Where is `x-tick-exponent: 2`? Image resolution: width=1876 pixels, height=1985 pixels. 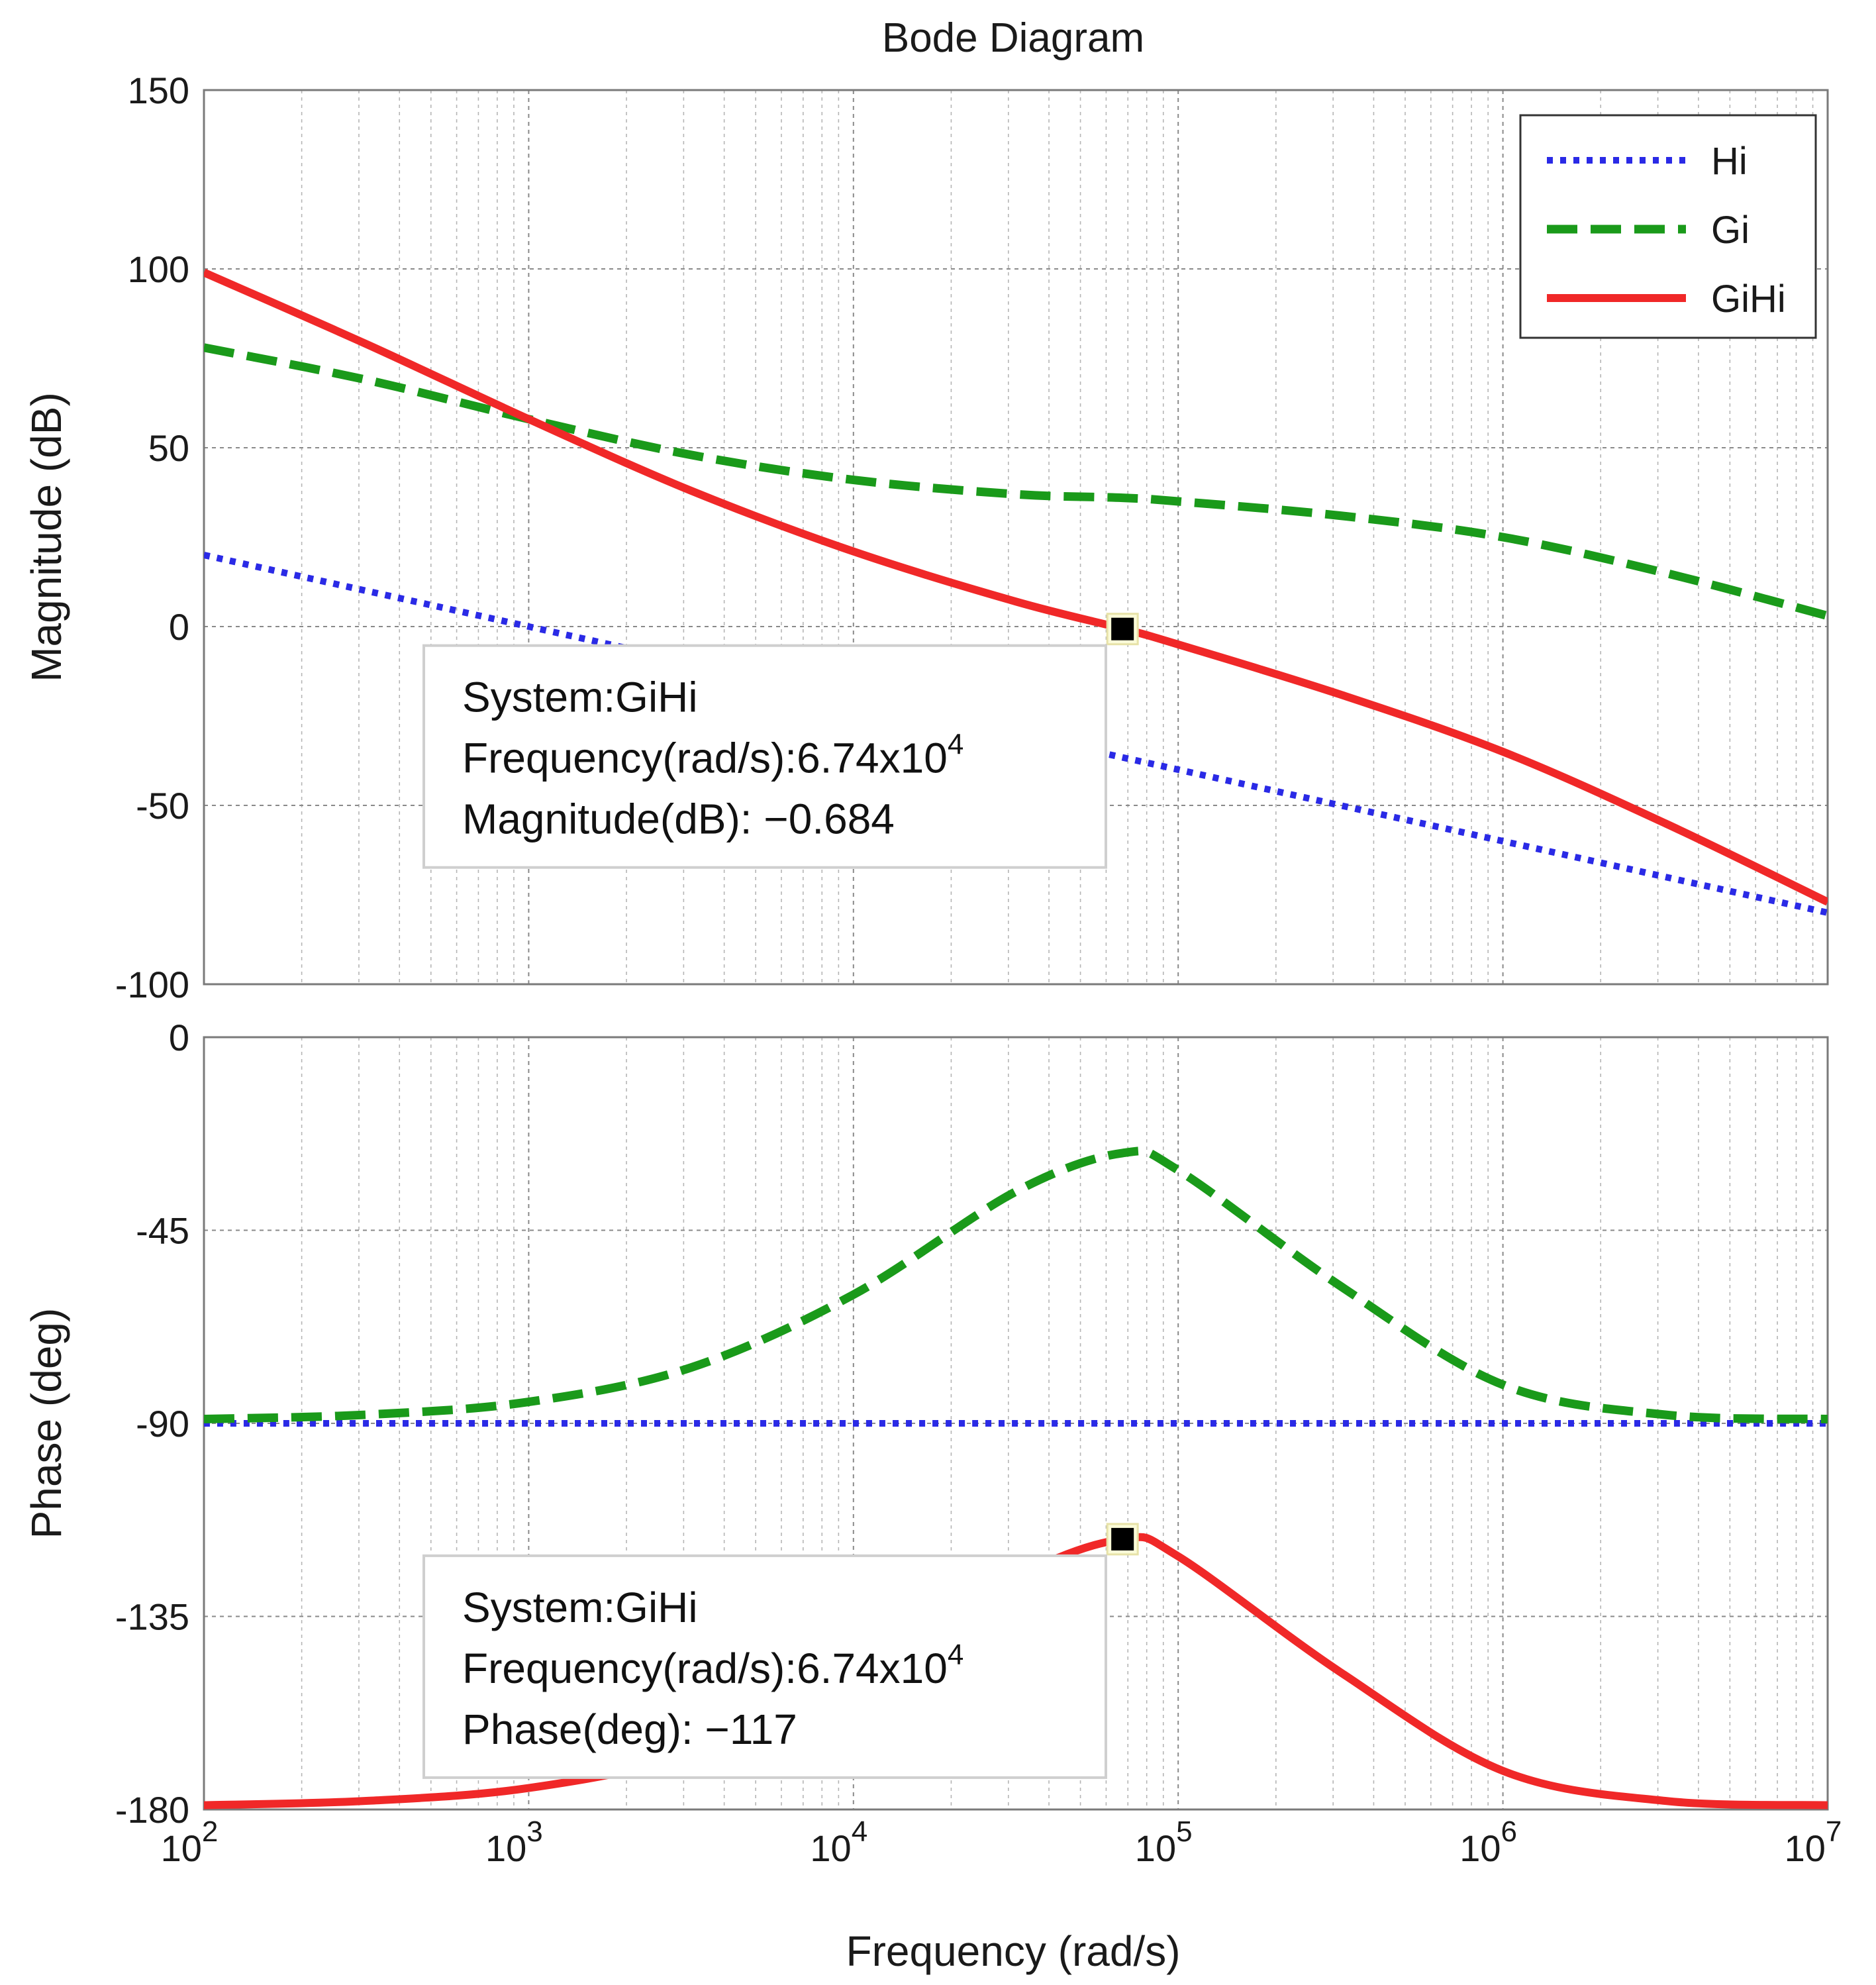 x-tick-exponent: 2 is located at coordinates (210, 1831).